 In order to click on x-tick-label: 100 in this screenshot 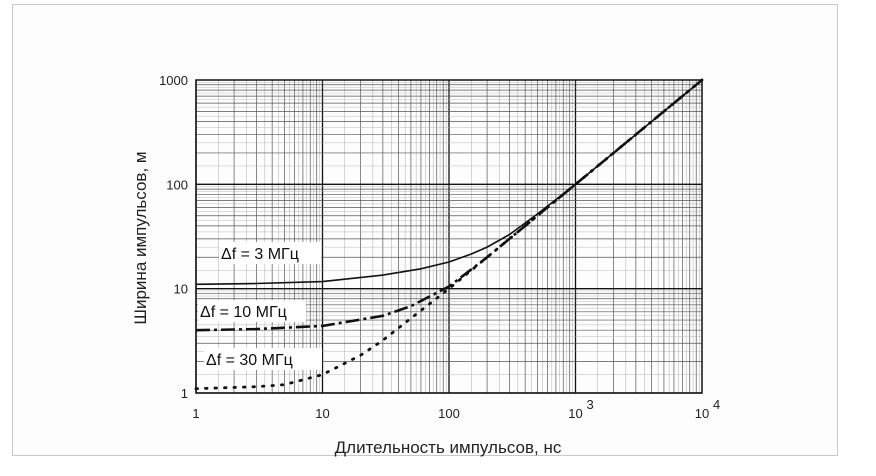, I will do `click(449, 413)`.